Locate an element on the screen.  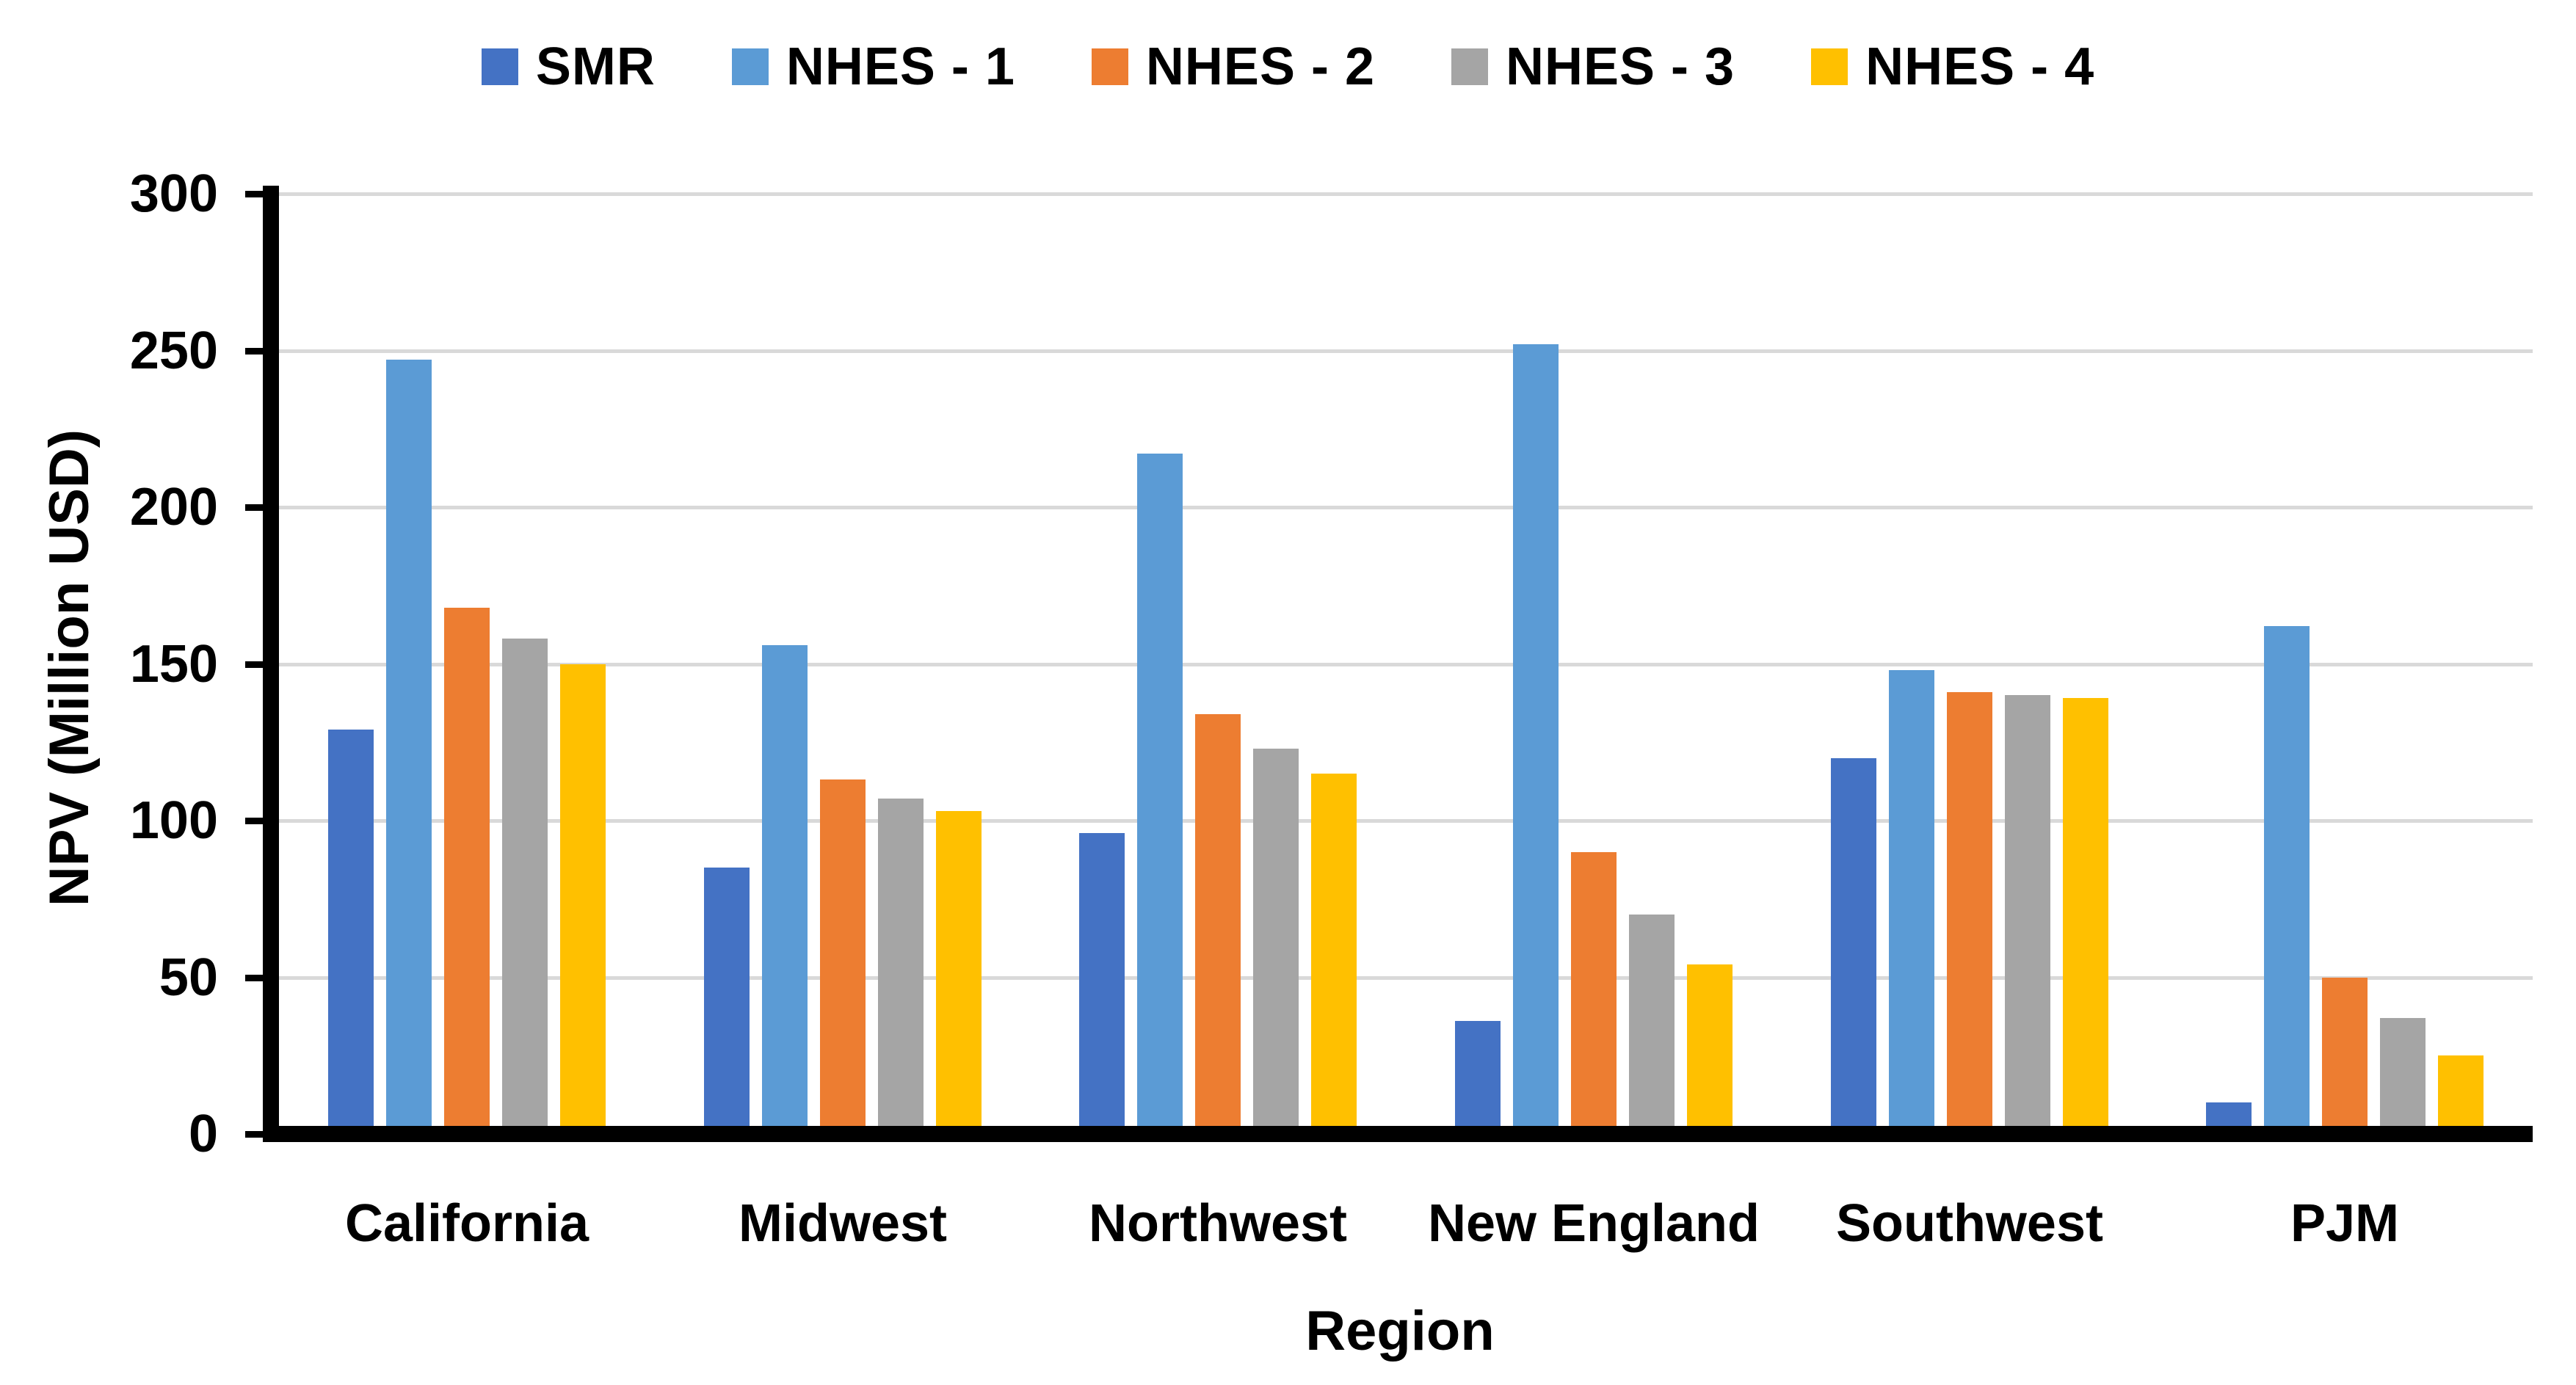
legend-item-2: NHES - 1 is located at coordinates (873, 66).